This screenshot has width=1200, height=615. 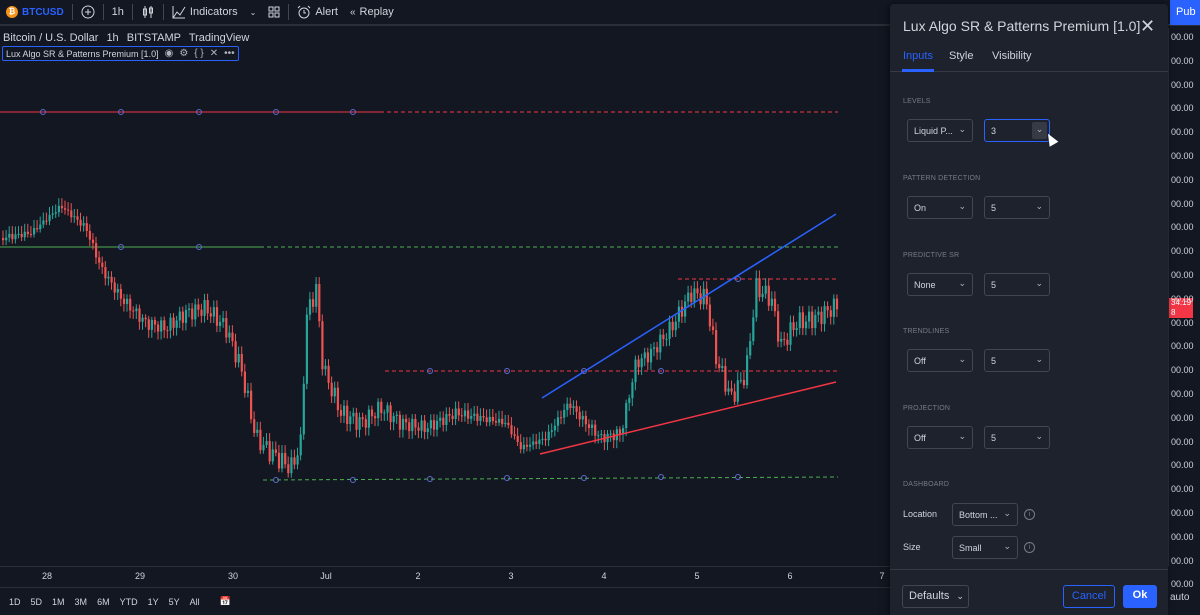 I want to click on range-button: 1Y, so click(x=153, y=601).